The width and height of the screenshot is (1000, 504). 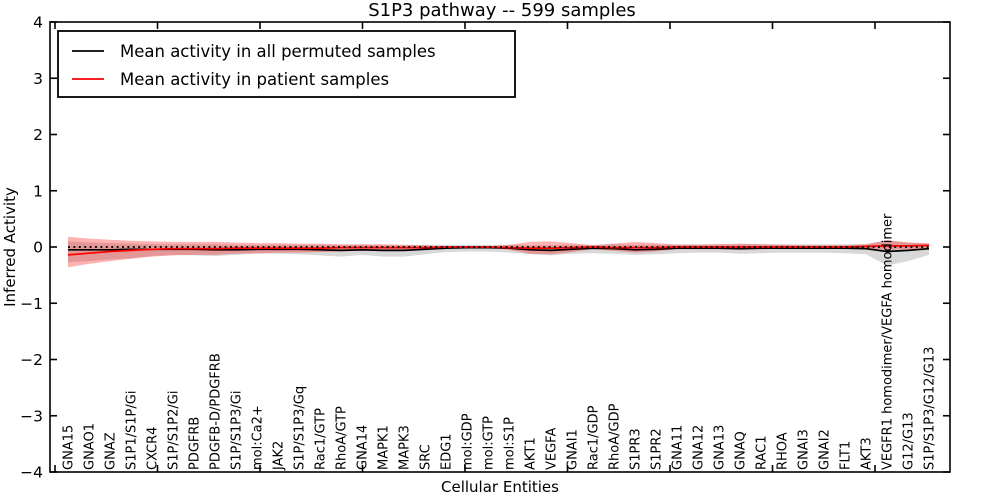 I want to click on x-category-label: AKT3, so click(x=867, y=453).